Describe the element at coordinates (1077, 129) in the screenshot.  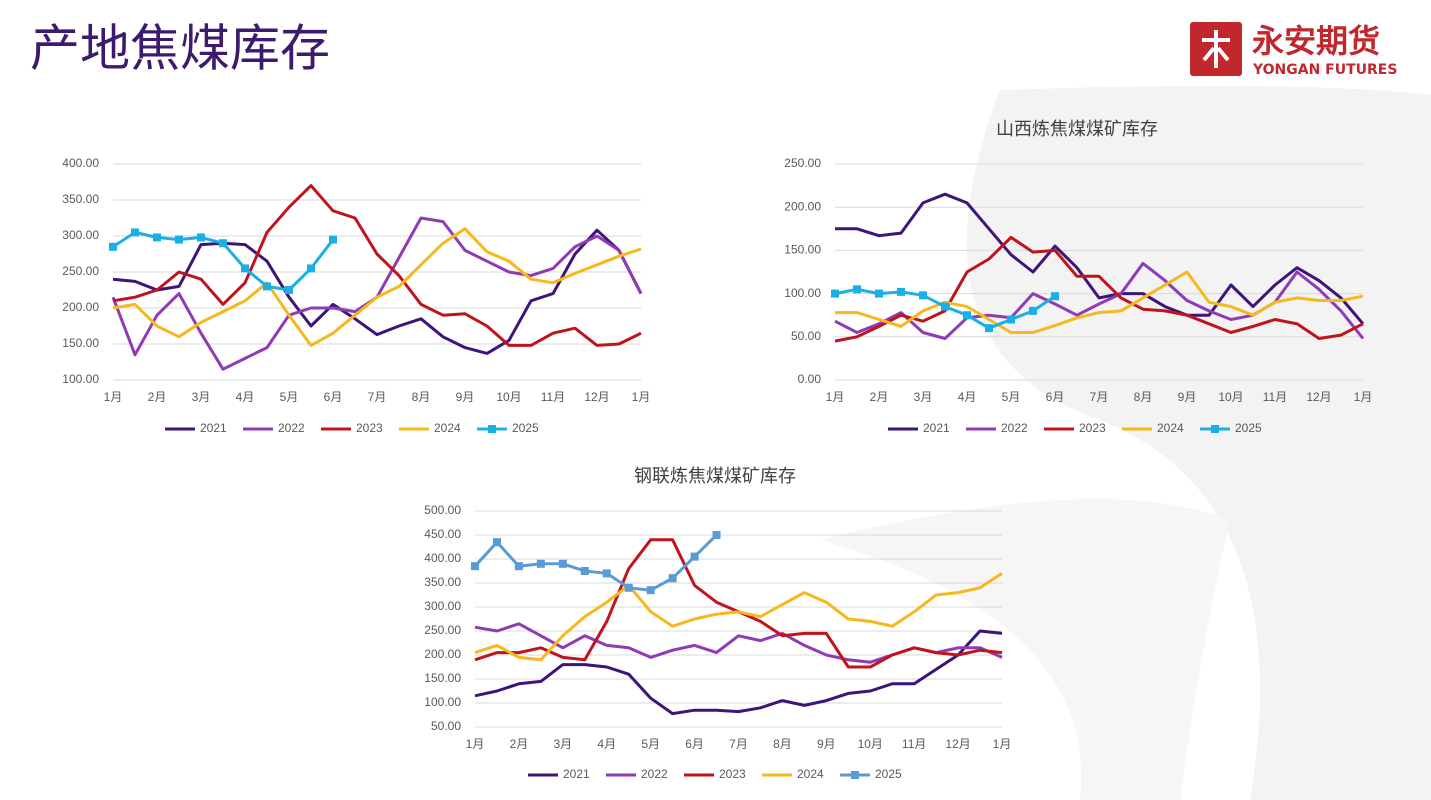
I see `chart-title: 山西炼焦煤煤矿库存` at that location.